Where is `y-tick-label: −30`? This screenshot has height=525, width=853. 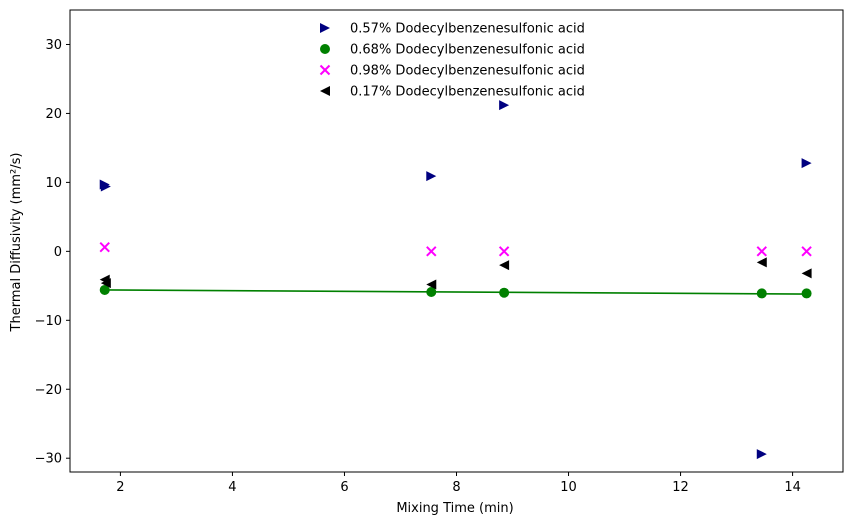
y-tick-label: −30 is located at coordinates (48, 459).